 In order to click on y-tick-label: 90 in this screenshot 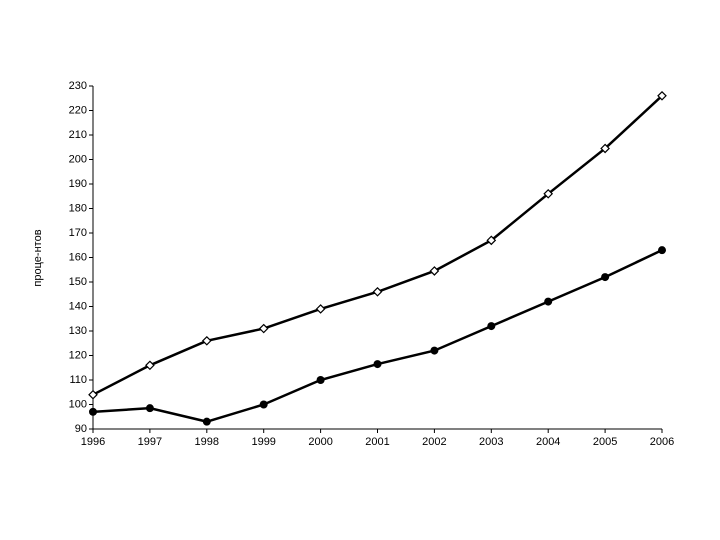, I will do `click(81, 429)`.